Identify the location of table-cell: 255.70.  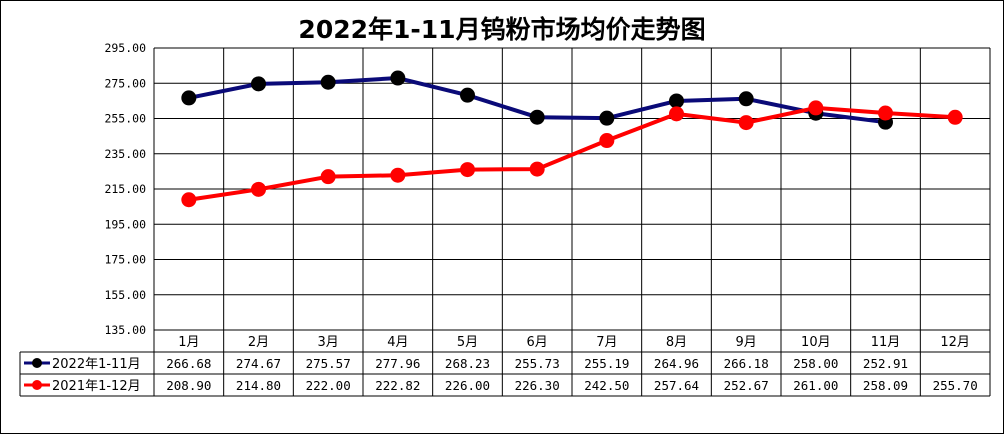
(955, 385).